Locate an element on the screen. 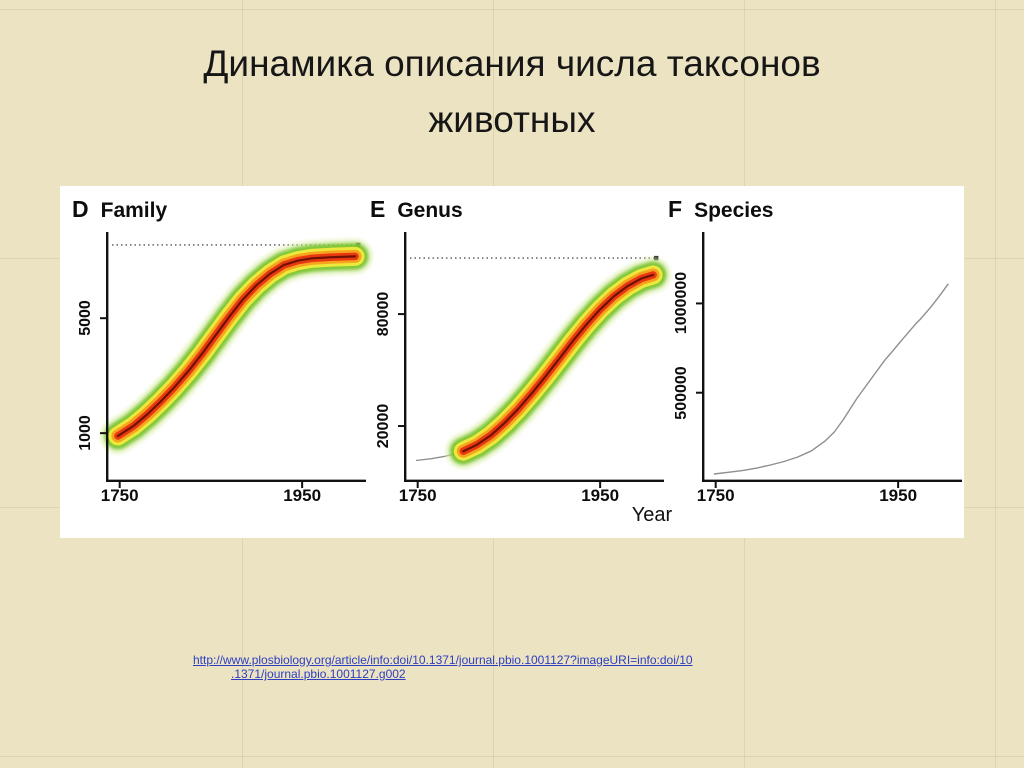  y-tick-label: 5000 is located at coordinates (85, 318).